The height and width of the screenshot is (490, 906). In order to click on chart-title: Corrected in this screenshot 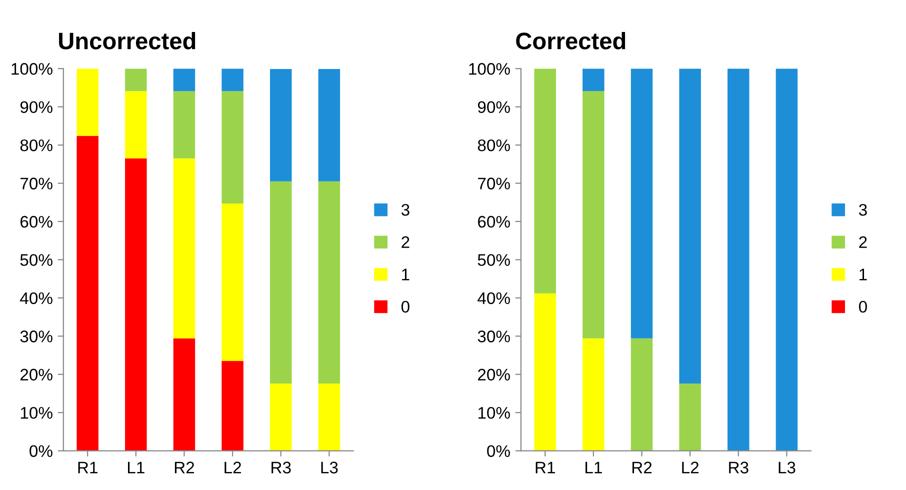, I will do `click(571, 41)`.